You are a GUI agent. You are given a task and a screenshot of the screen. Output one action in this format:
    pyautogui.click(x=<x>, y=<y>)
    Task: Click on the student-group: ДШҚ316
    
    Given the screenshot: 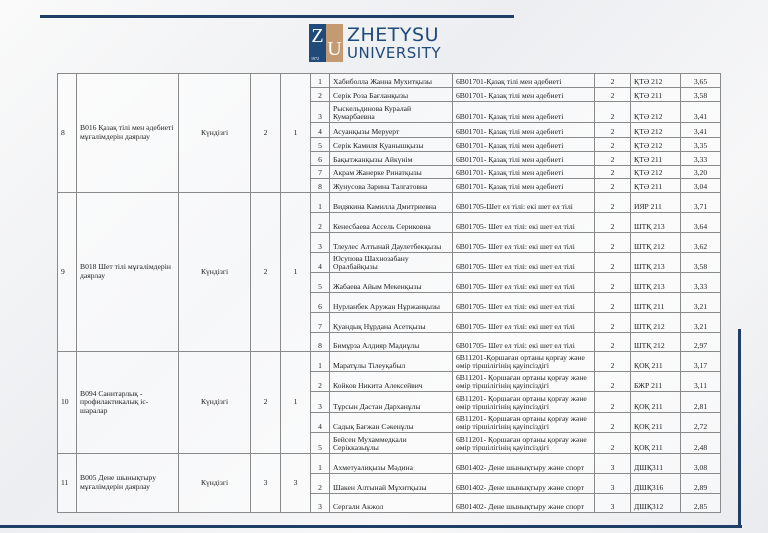 What is the action you would take?
    pyautogui.click(x=655, y=483)
    